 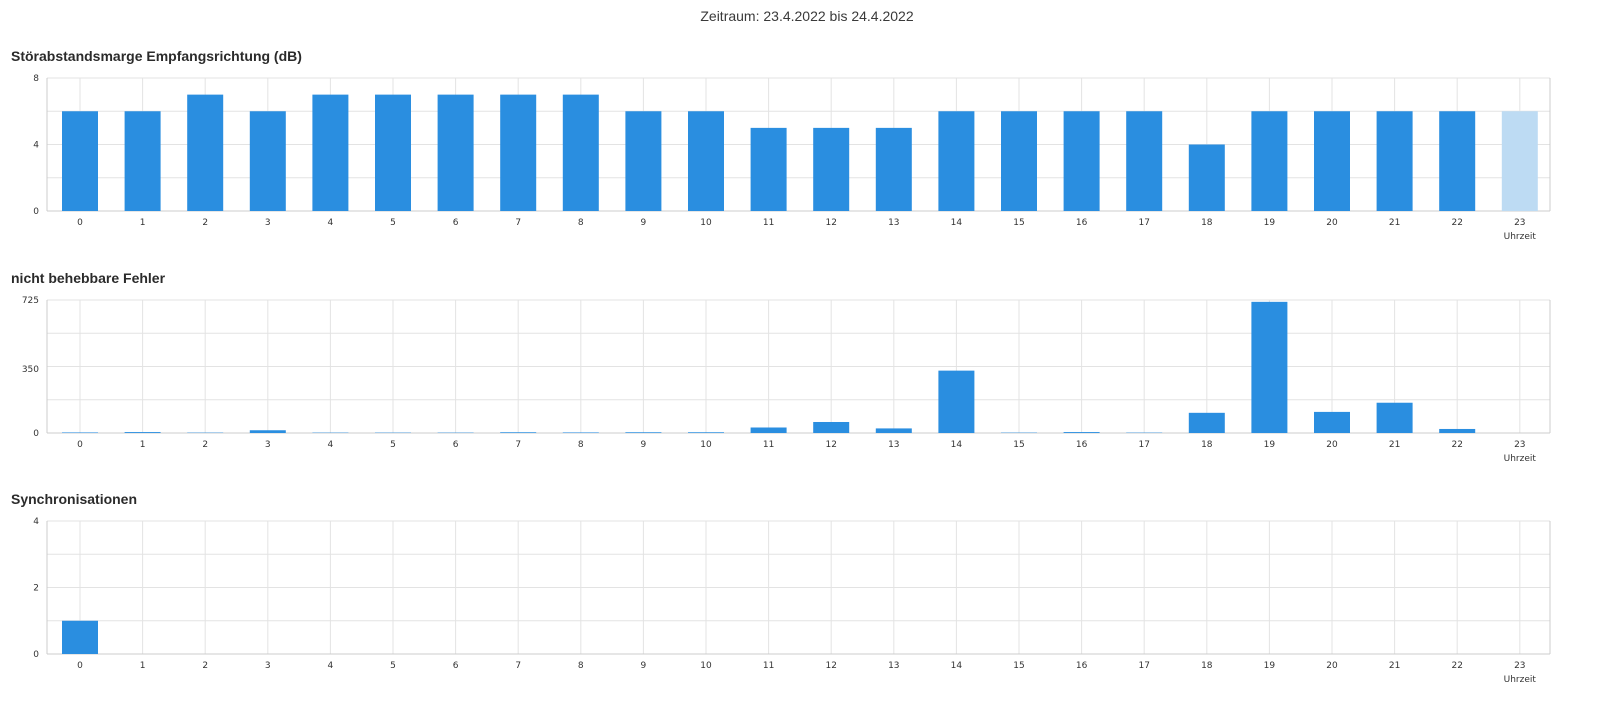 I want to click on y-tick-label: 2, so click(x=36, y=589).